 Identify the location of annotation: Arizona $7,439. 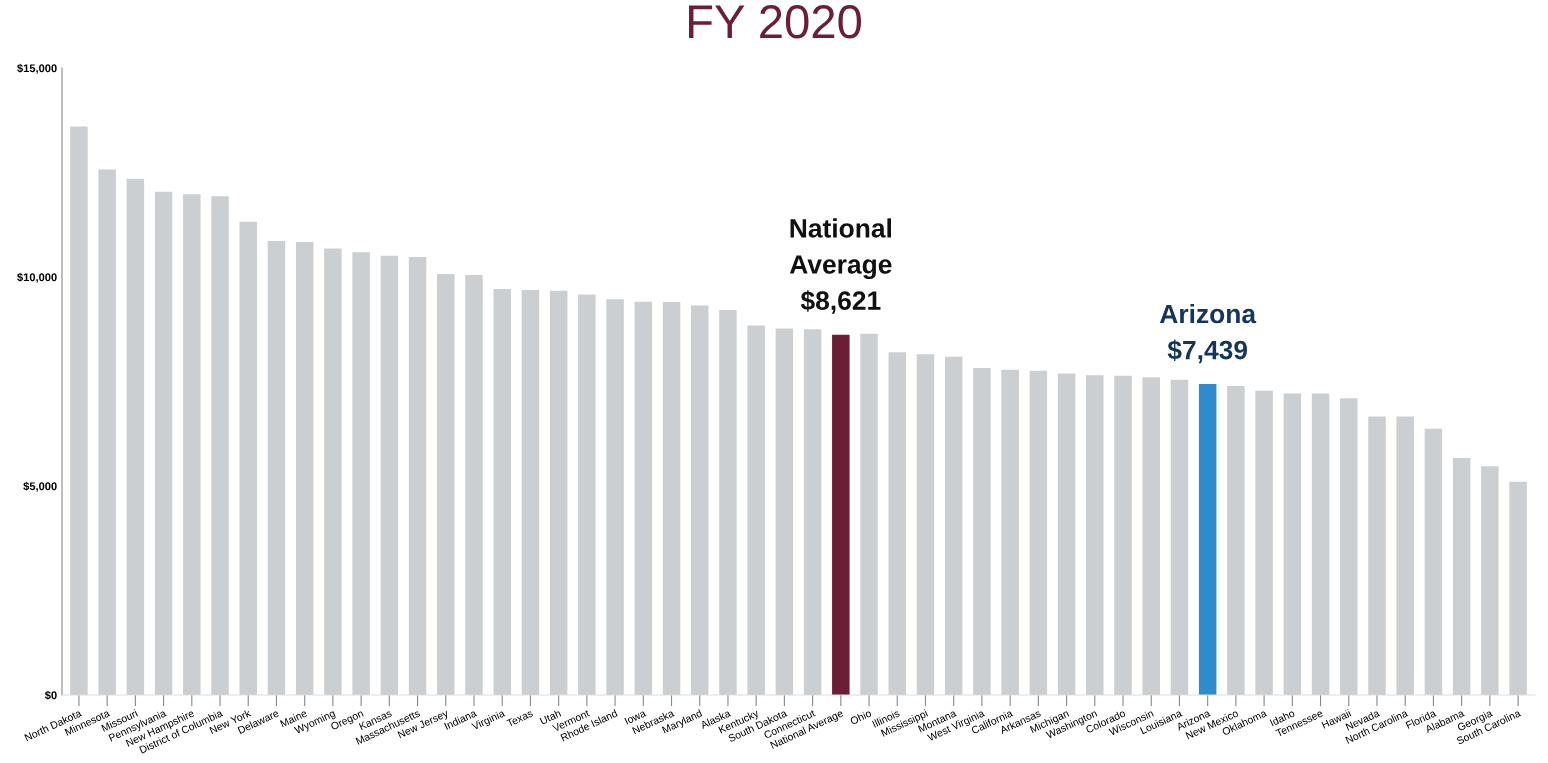
(1208, 333).